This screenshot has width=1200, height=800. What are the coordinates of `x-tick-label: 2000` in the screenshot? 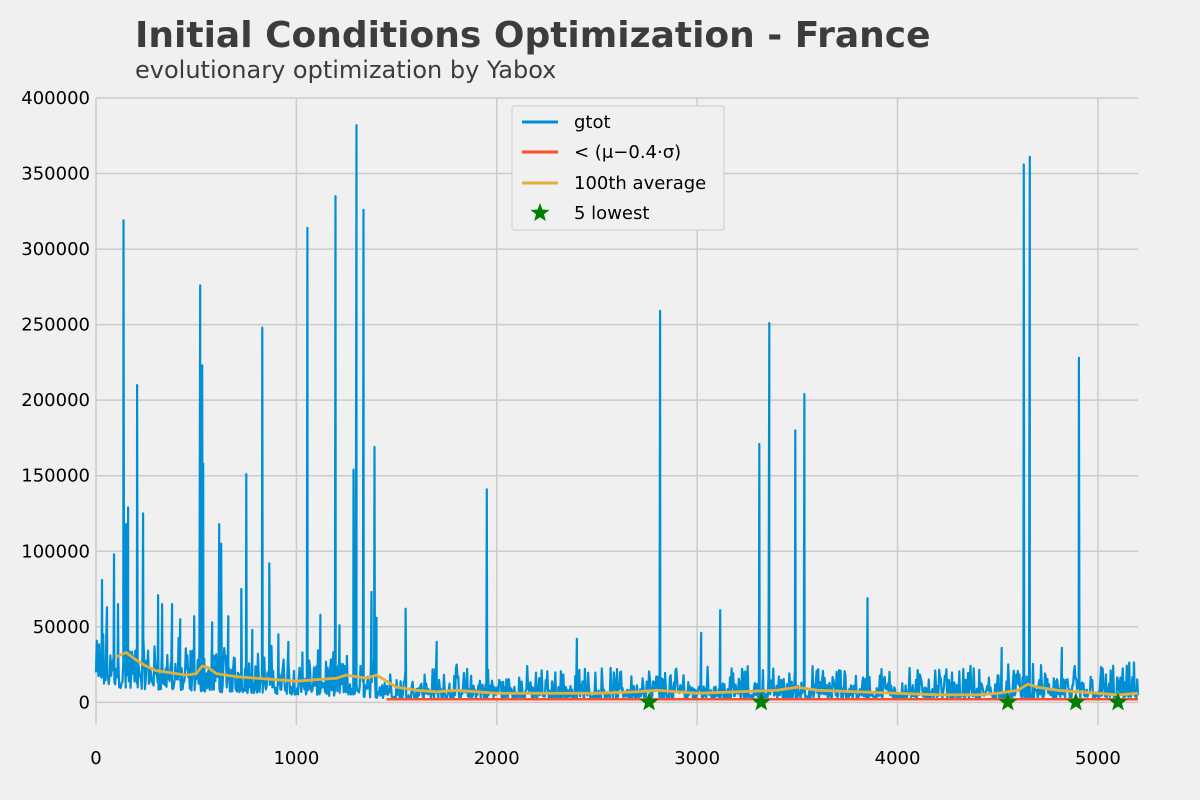 It's located at (497, 758).